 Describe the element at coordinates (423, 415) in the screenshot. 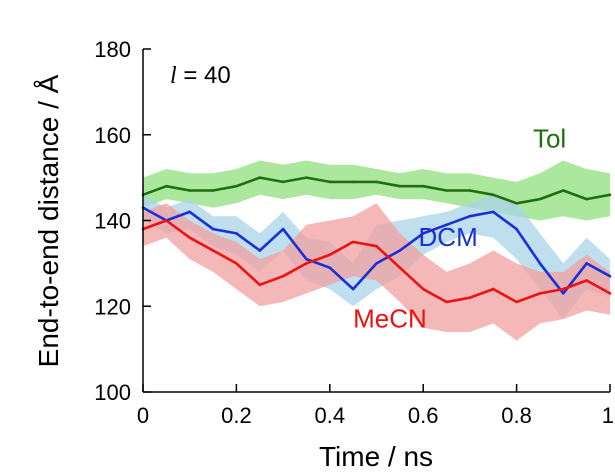

I see `x-tick-label: 0.6` at that location.